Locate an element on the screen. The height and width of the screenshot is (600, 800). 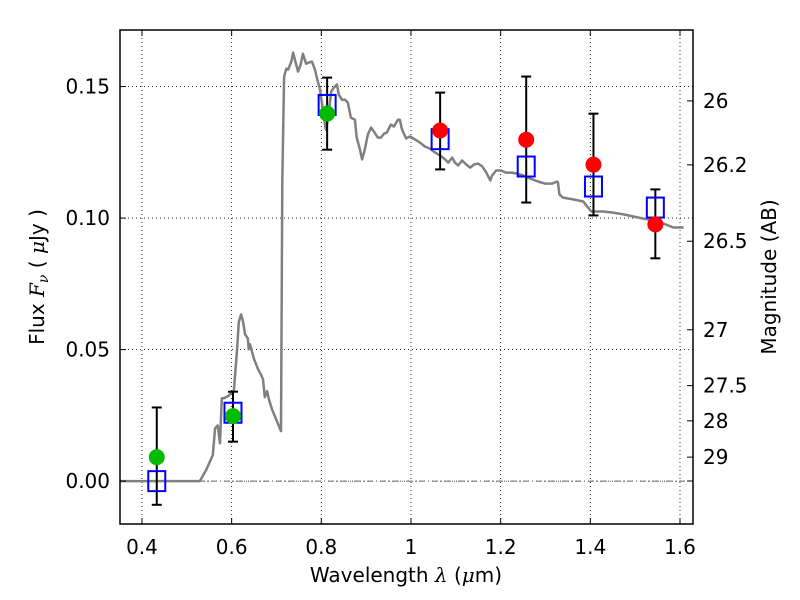
x-tick-label: 1.2 is located at coordinates (501, 547).